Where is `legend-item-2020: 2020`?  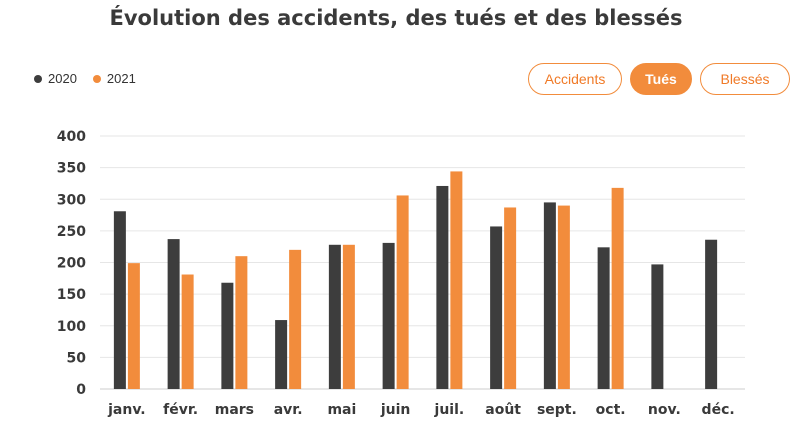
legend-item-2020: 2020 is located at coordinates (55, 78).